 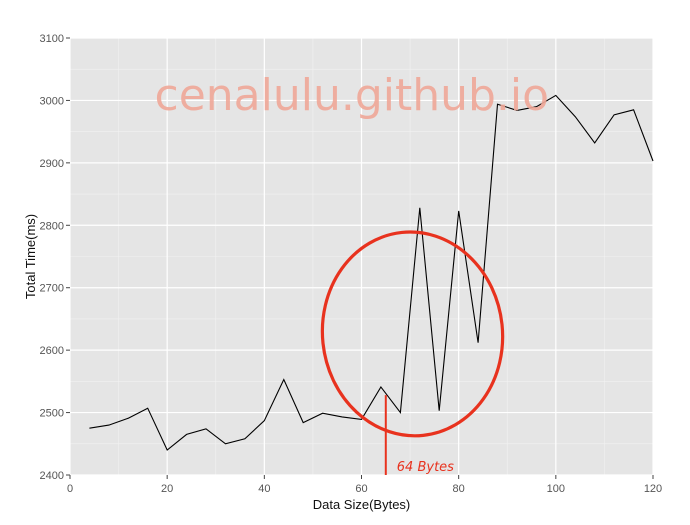 What do you see at coordinates (52, 164) in the screenshot?
I see `y-tick-label: 2900` at bounding box center [52, 164].